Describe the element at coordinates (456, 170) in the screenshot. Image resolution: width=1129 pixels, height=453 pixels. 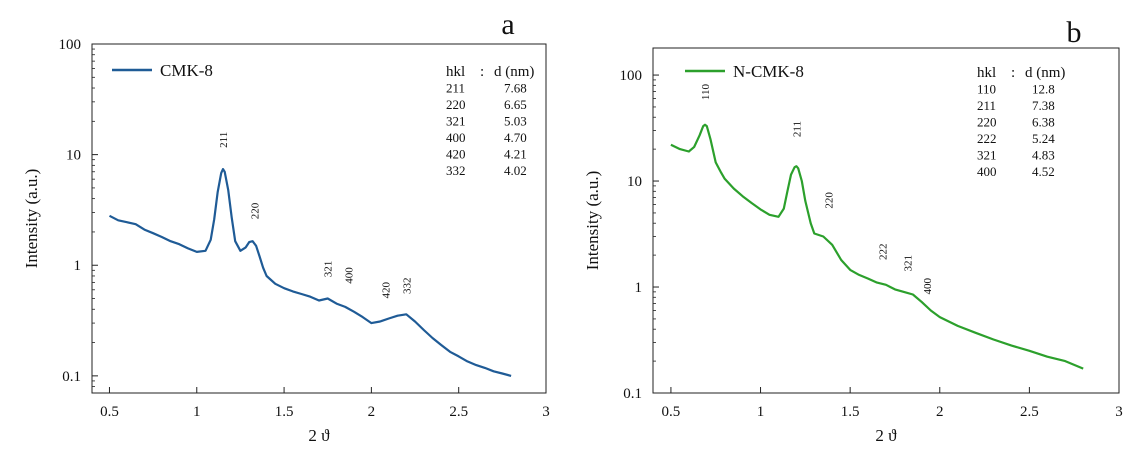
I see `chart-a-table-cell-hkl: 332` at that location.